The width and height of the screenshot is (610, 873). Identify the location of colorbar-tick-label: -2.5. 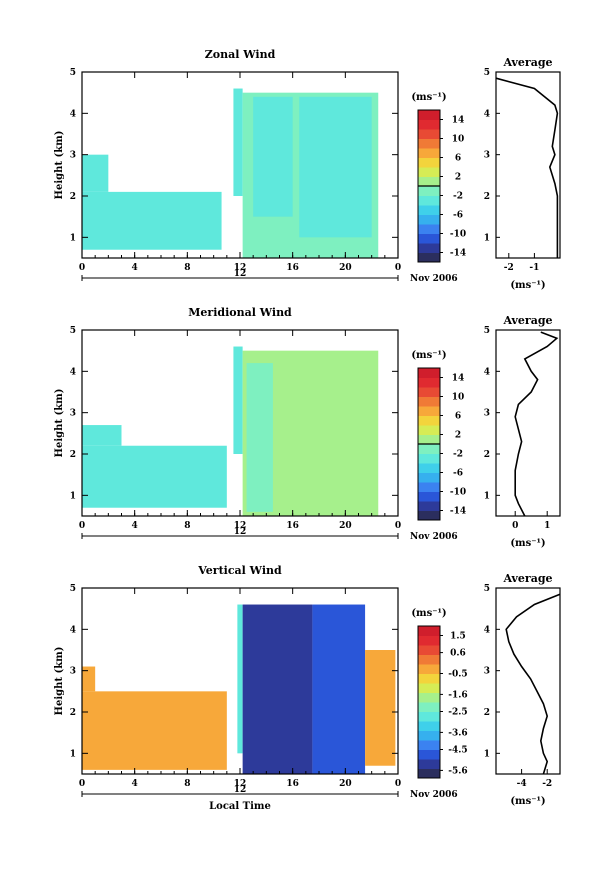
(457, 713).